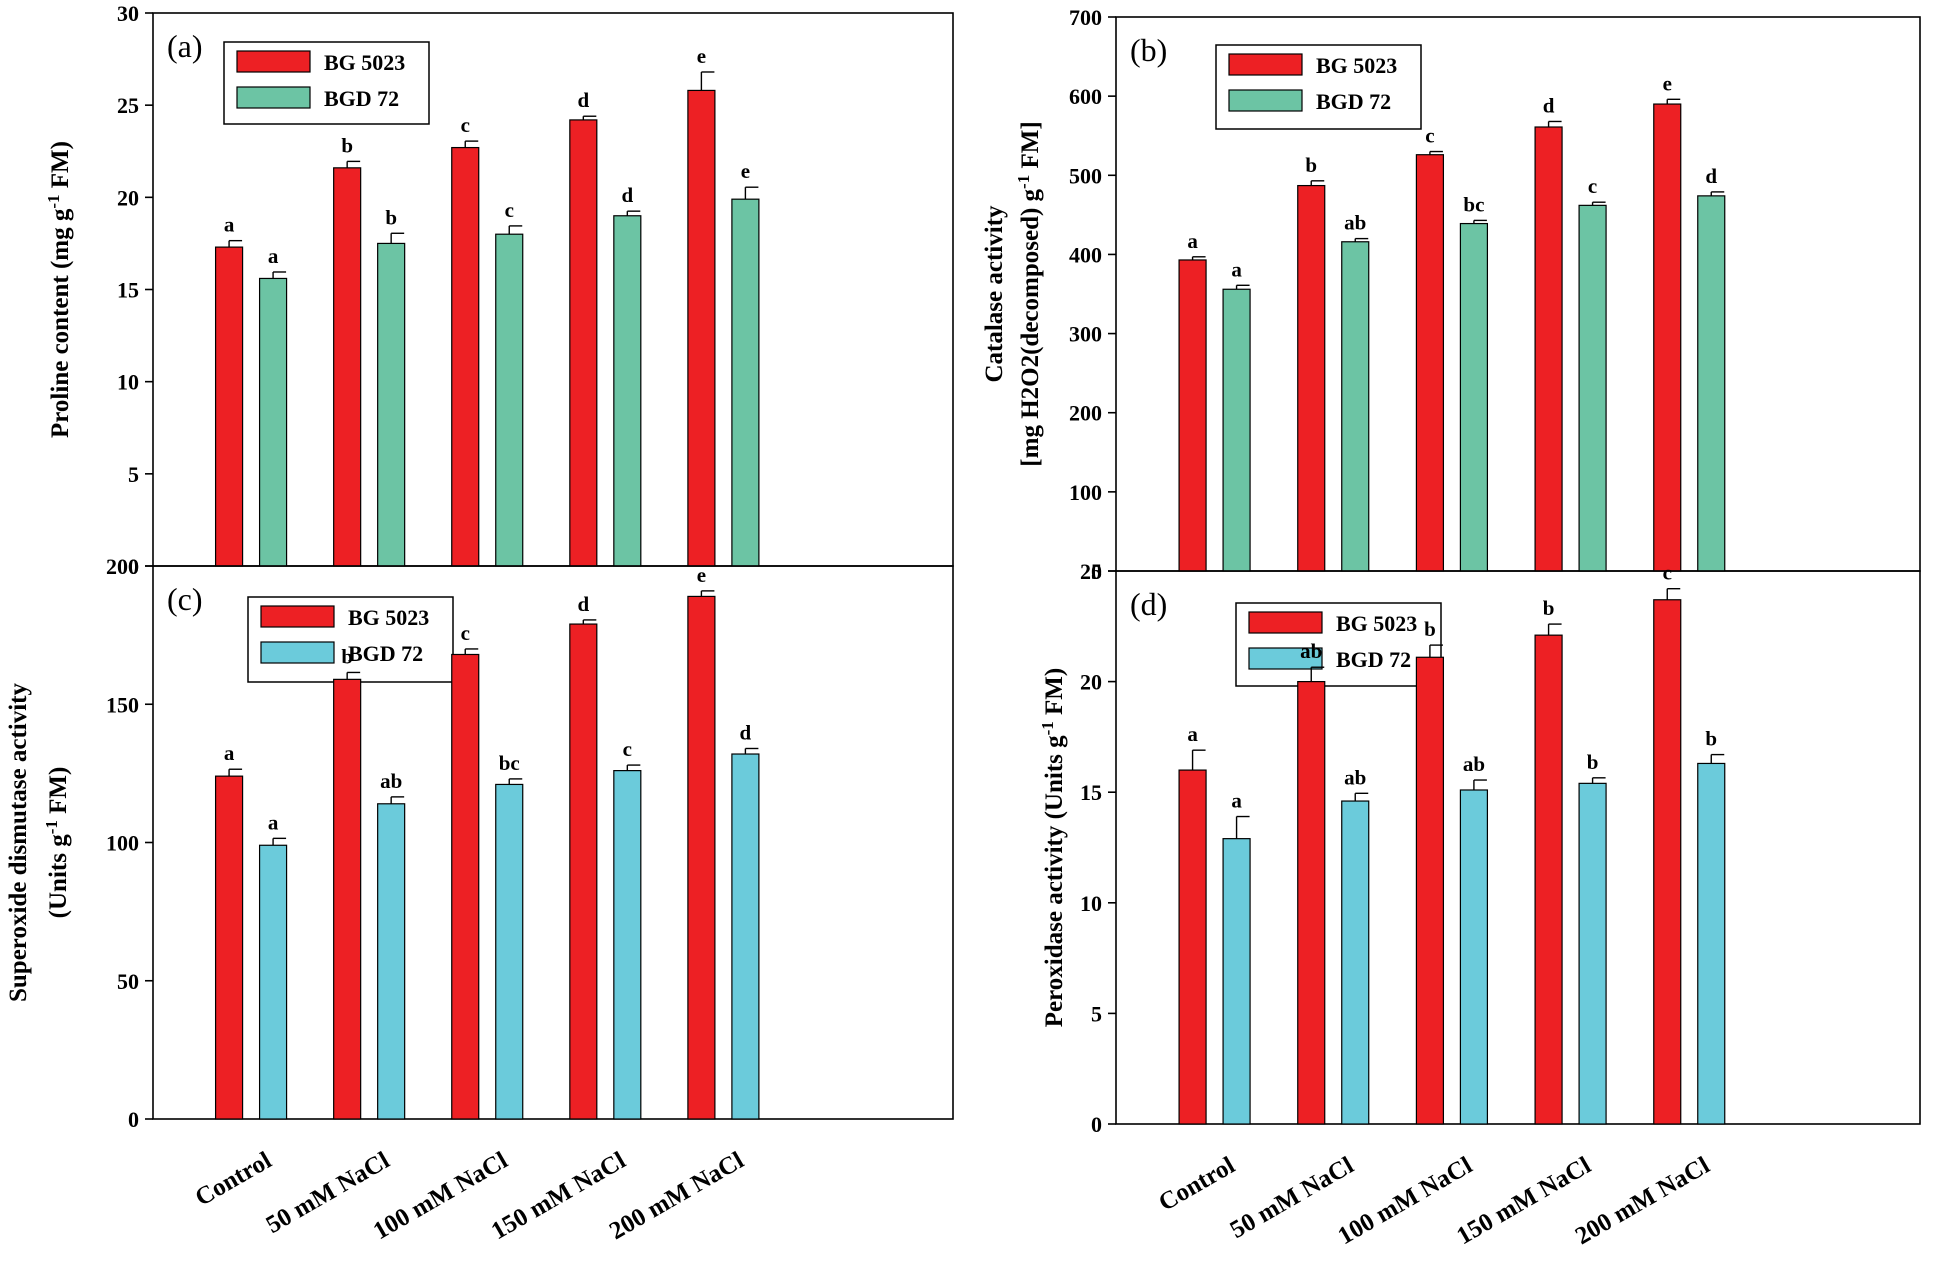 The height and width of the screenshot is (1270, 1936). Describe the element at coordinates (233, 1179) in the screenshot. I see `x-category-label: Control` at that location.